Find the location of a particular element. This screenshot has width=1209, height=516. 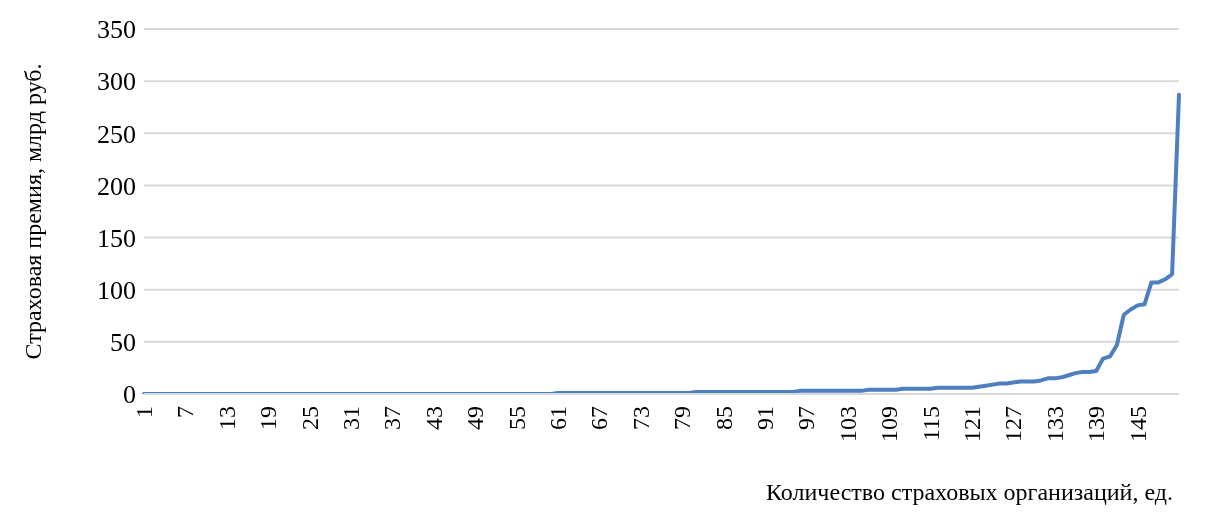

y-tick-label: 200 is located at coordinates (116, 186).